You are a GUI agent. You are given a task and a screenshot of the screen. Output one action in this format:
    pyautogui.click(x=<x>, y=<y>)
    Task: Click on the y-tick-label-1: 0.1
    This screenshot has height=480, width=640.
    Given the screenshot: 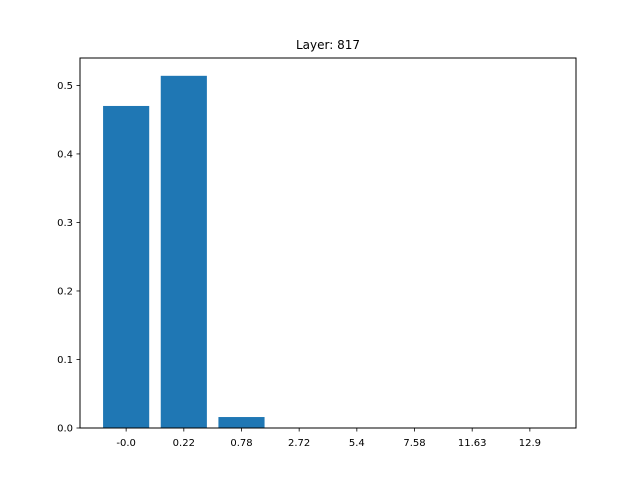 What is the action you would take?
    pyautogui.click(x=65, y=360)
    